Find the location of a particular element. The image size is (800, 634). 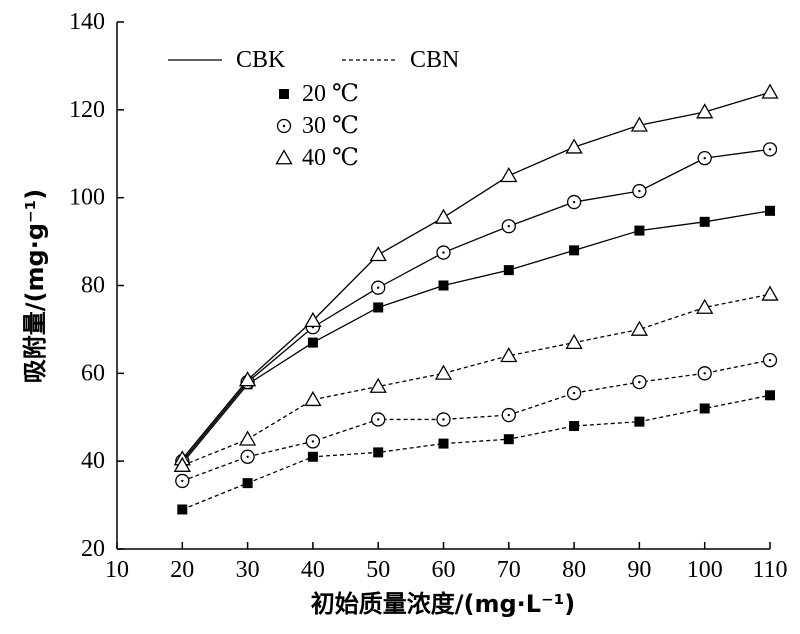

y-tick-label: 60 is located at coordinates (93, 373).